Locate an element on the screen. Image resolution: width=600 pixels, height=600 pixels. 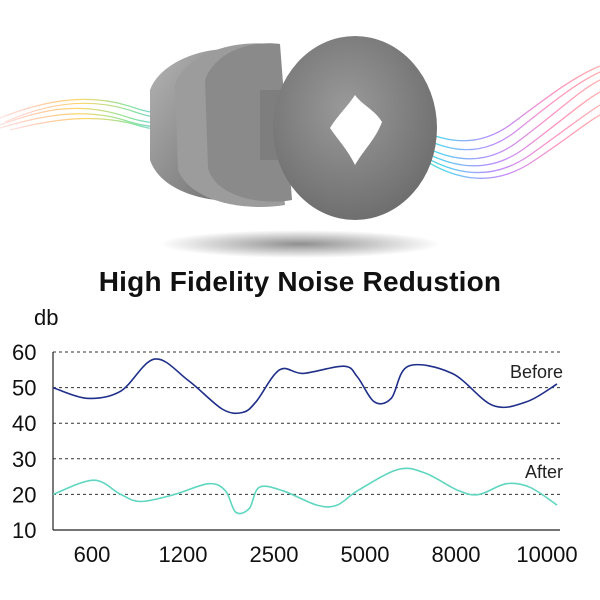
x-tick-label: 5000 is located at coordinates (365, 554).